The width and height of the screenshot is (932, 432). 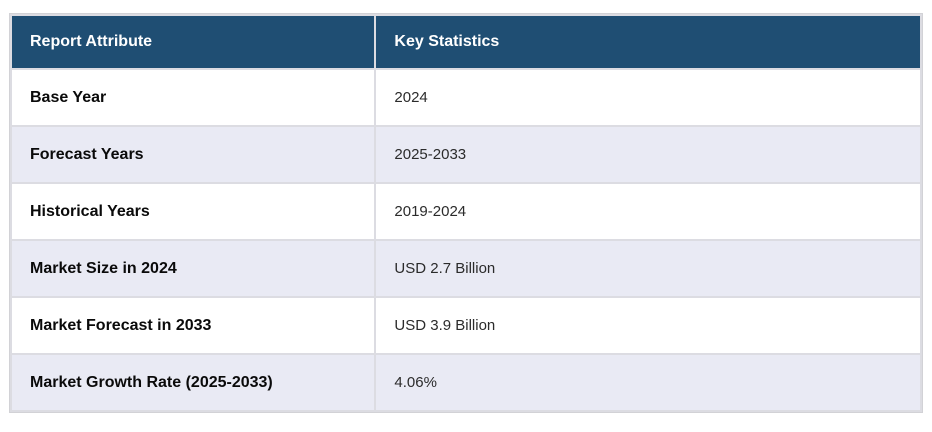 What do you see at coordinates (193, 268) in the screenshot?
I see `attribute-cell: Market Size in 2024` at bounding box center [193, 268].